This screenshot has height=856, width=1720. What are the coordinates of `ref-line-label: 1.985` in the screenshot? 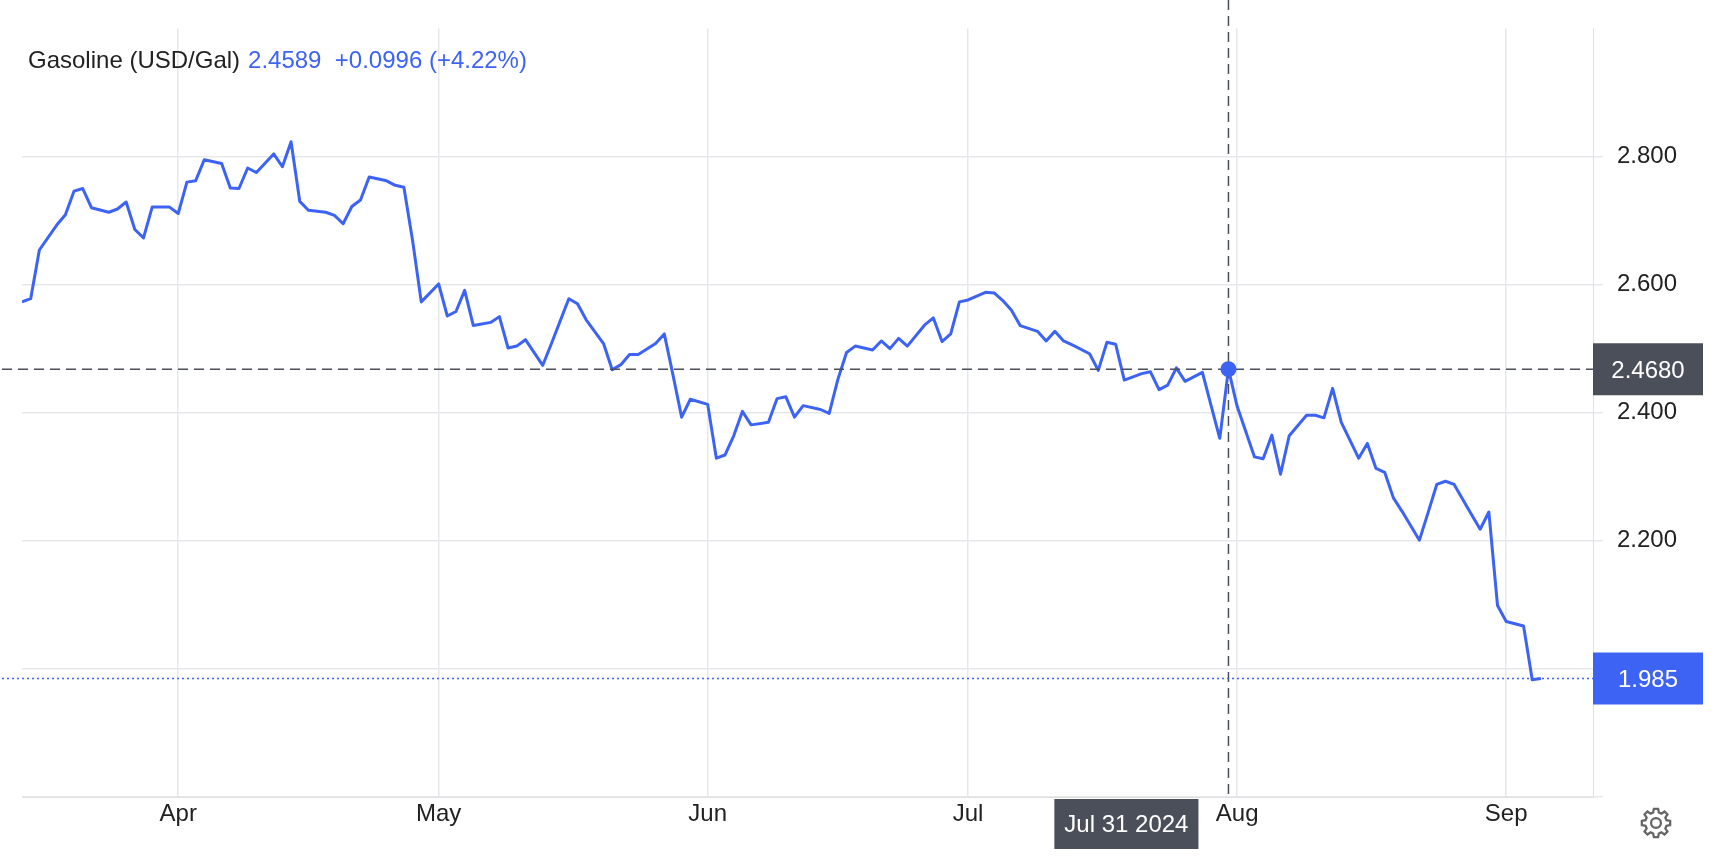 It's located at (1648, 679).